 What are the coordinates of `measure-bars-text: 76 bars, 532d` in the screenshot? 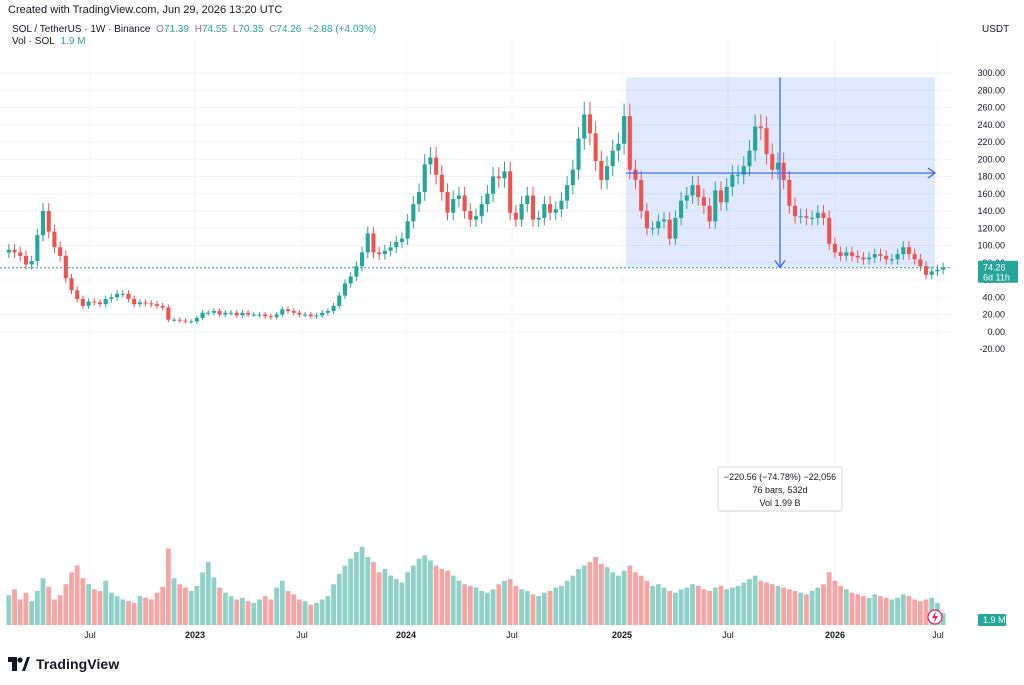 It's located at (779, 490).